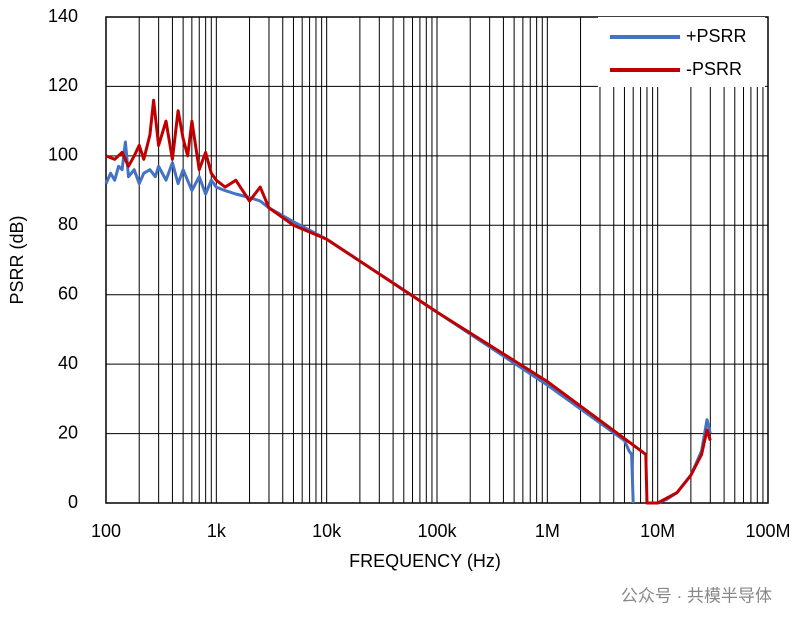 The image size is (798, 627). Describe the element at coordinates (681, 52) in the screenshot. I see `legend-box` at that location.